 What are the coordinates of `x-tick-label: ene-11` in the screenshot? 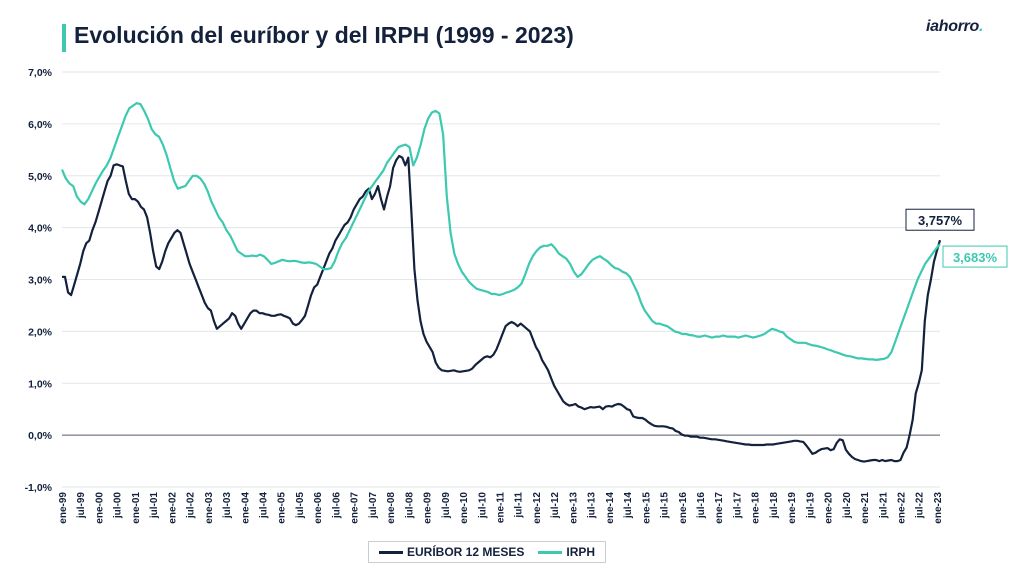 It's located at (500, 508).